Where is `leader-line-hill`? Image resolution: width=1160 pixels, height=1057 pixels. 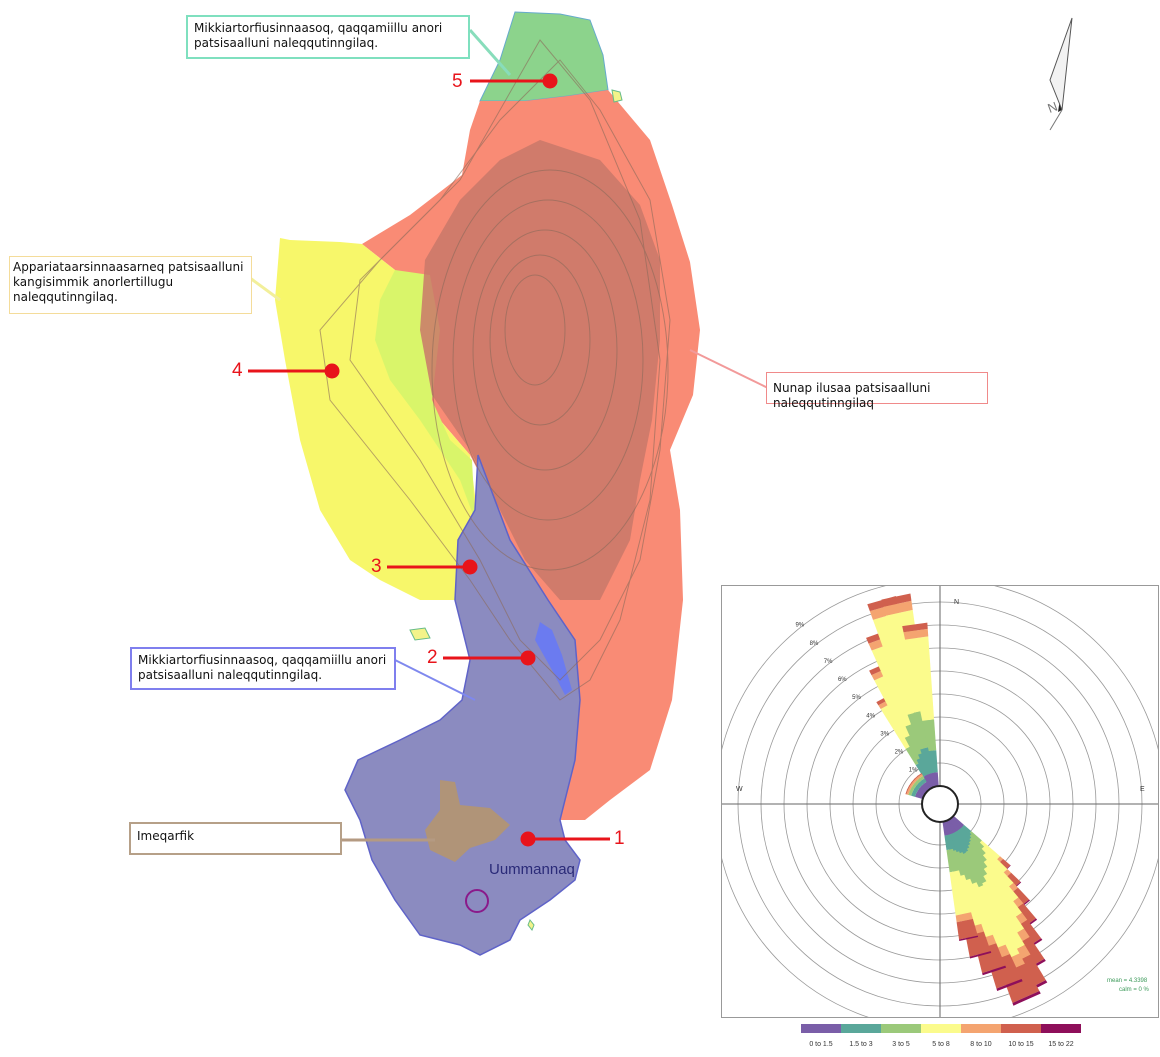 leader-line-hill is located at coordinates (729, 369).